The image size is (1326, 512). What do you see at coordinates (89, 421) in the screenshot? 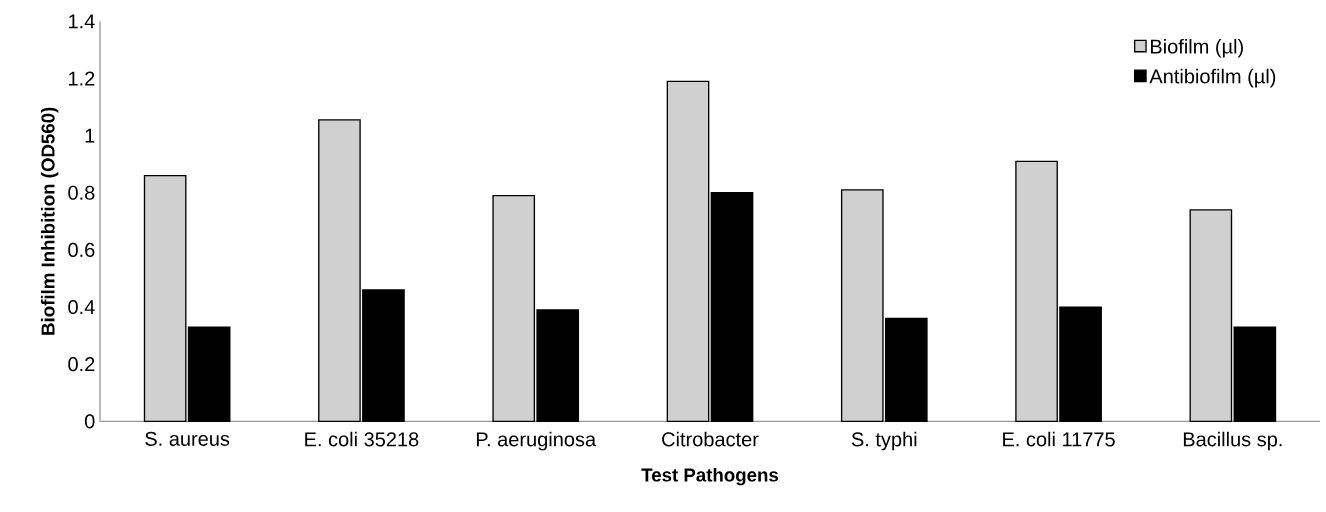
I see `y-tick-label: 0` at bounding box center [89, 421].